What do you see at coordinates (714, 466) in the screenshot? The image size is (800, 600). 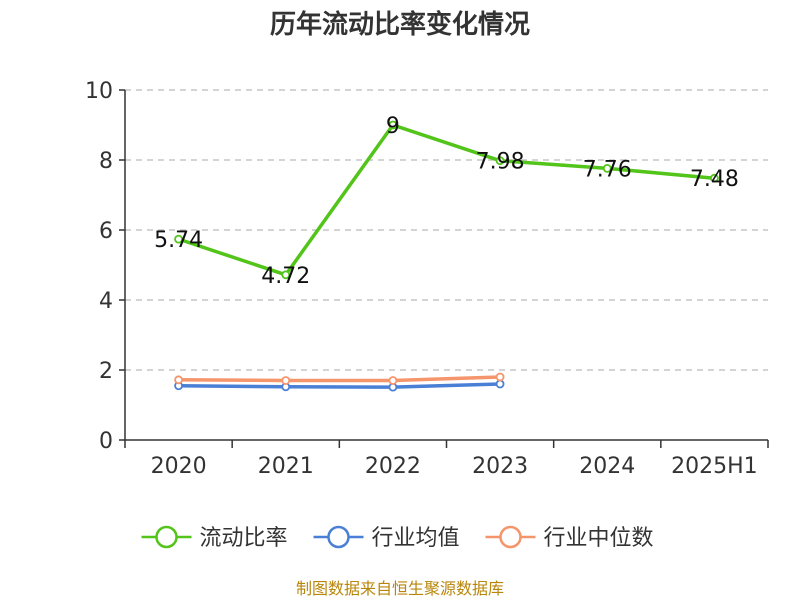 I see `x-tick-label: 2025H1` at bounding box center [714, 466].